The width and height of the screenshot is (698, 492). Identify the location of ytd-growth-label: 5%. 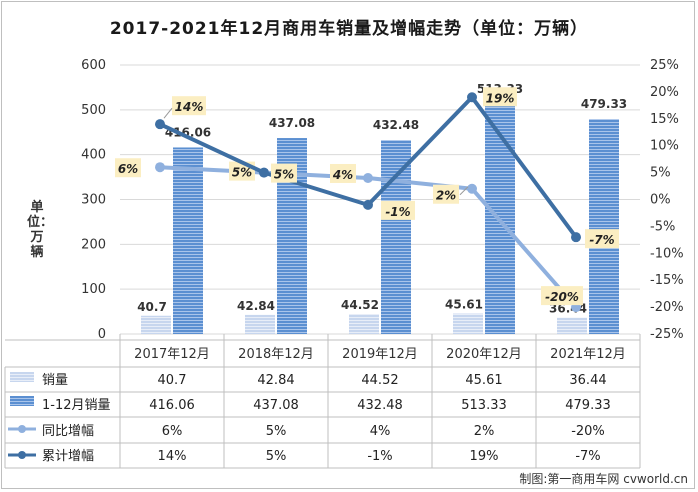
(284, 175).